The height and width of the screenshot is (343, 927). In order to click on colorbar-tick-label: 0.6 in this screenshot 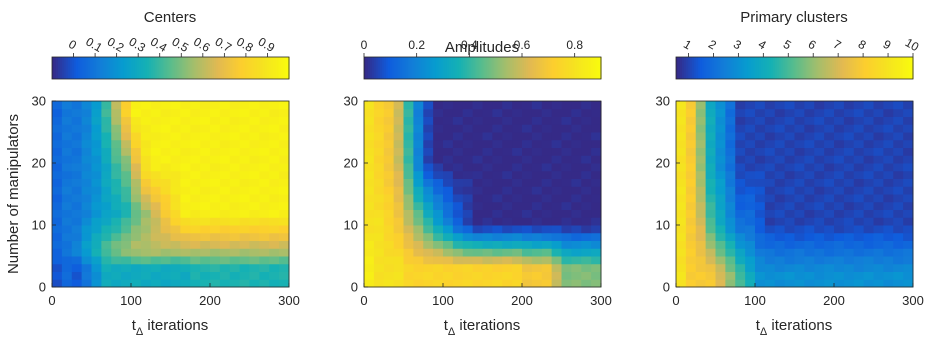, I will do `click(202, 44)`.